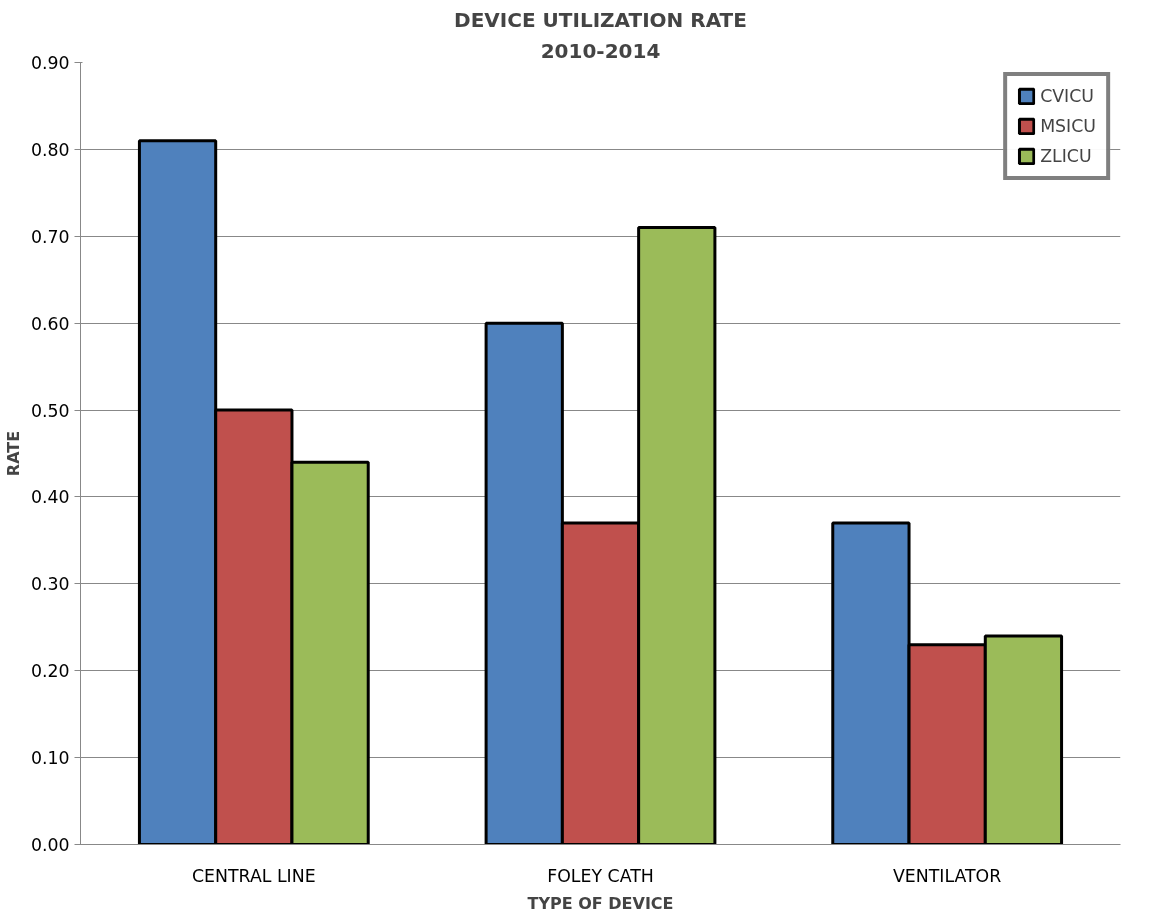  What do you see at coordinates (600, 875) in the screenshot?
I see `x-tick-label: FOLEY CATH` at bounding box center [600, 875].